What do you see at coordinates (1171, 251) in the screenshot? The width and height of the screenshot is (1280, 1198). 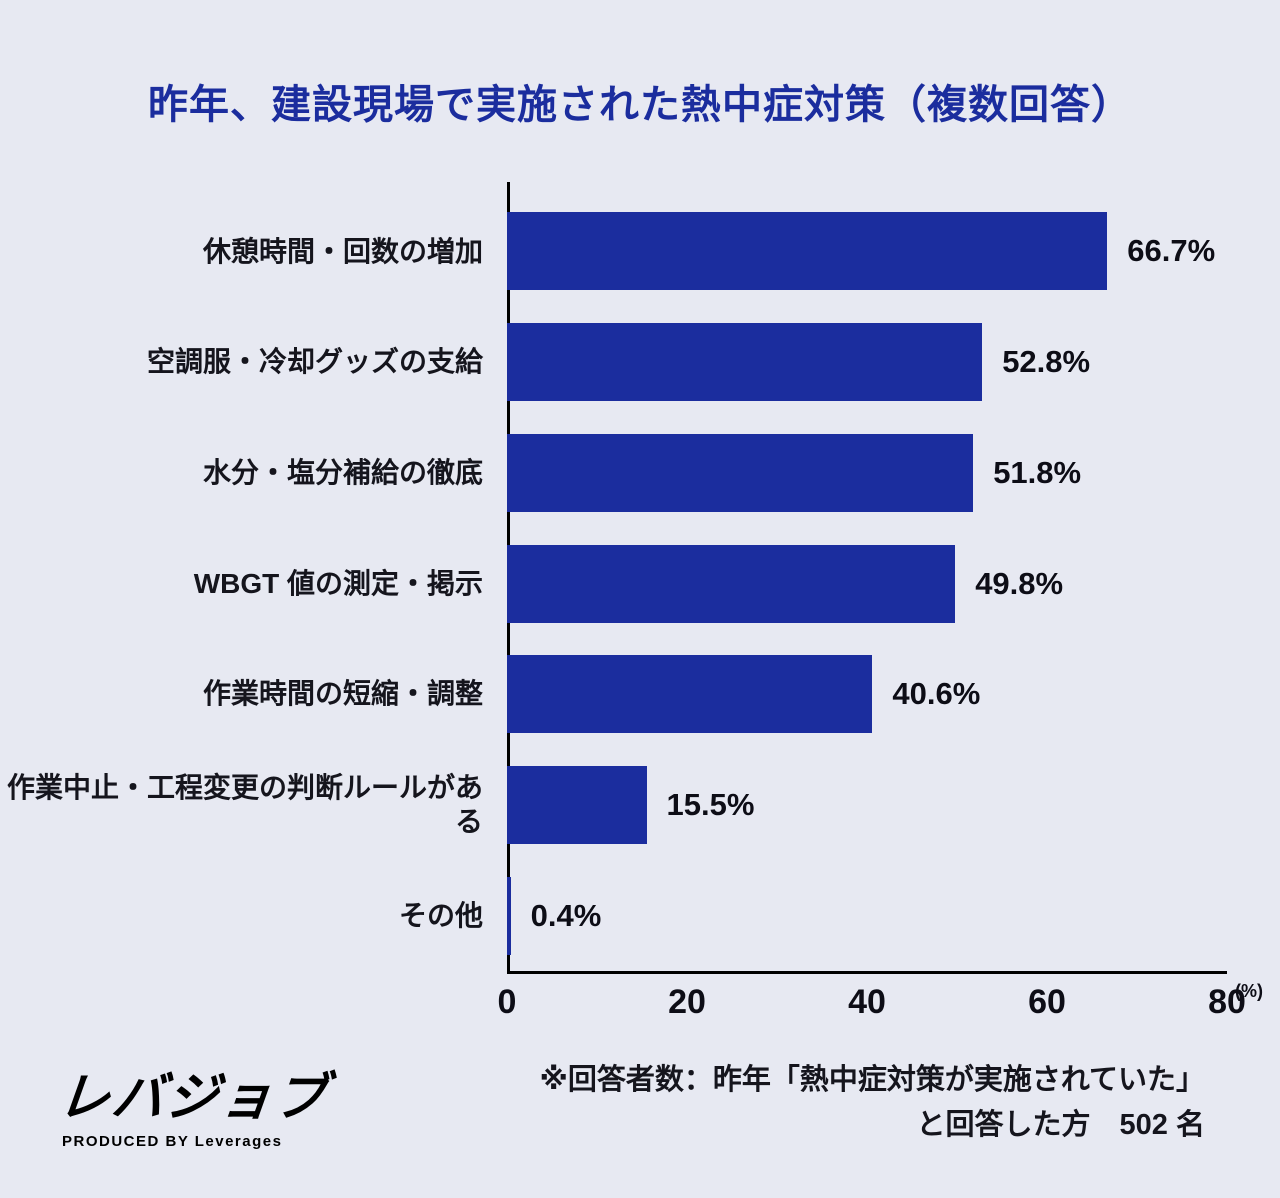 I see `value-label: 66.7%` at bounding box center [1171, 251].